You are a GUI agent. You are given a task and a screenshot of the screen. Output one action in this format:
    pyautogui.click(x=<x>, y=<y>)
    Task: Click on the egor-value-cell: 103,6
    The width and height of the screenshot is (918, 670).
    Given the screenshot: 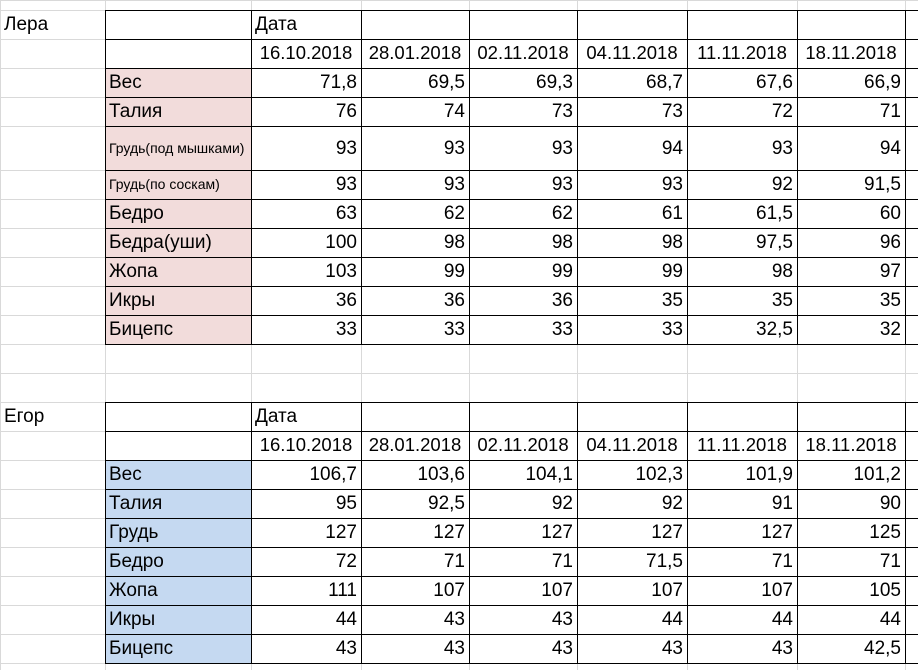 What is the action you would take?
    pyautogui.click(x=441, y=474)
    